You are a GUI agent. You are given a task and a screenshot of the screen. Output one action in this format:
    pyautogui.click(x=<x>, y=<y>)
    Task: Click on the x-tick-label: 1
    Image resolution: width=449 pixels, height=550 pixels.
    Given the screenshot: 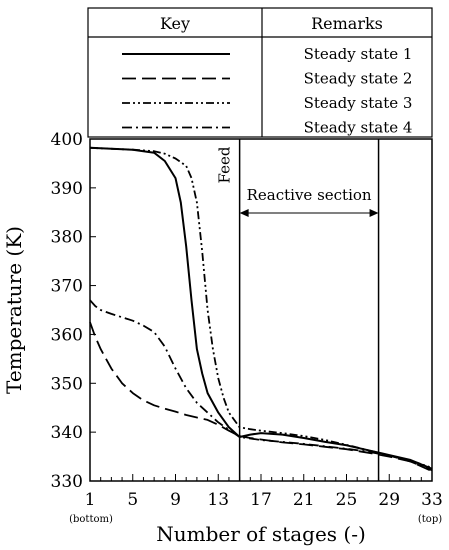 What is the action you would take?
    pyautogui.click(x=90, y=500)
    